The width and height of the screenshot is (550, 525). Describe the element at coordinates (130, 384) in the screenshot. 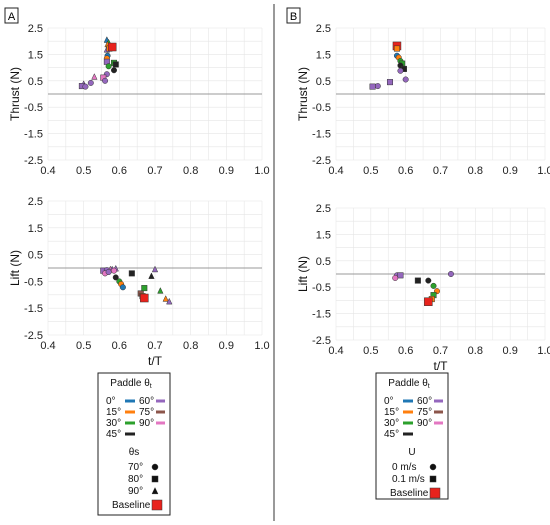

I see `legend-title: Paddle θt` at that location.